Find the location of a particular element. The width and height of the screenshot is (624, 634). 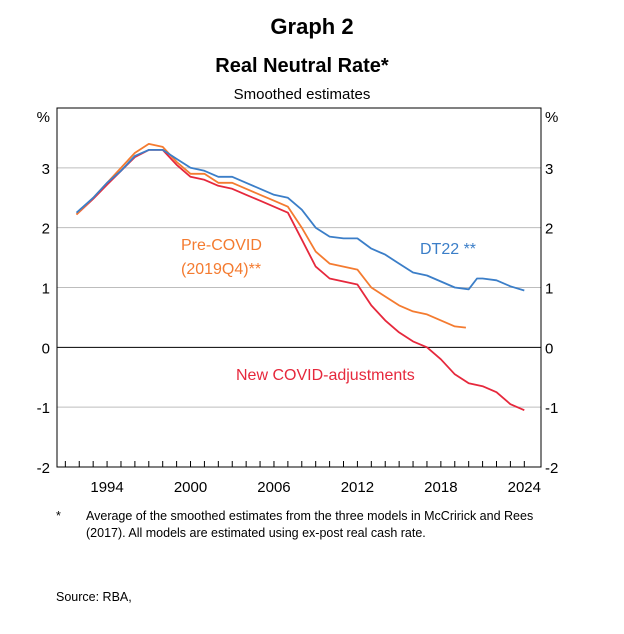

chart-title: Real Neutral Rate* is located at coordinates (302, 66).